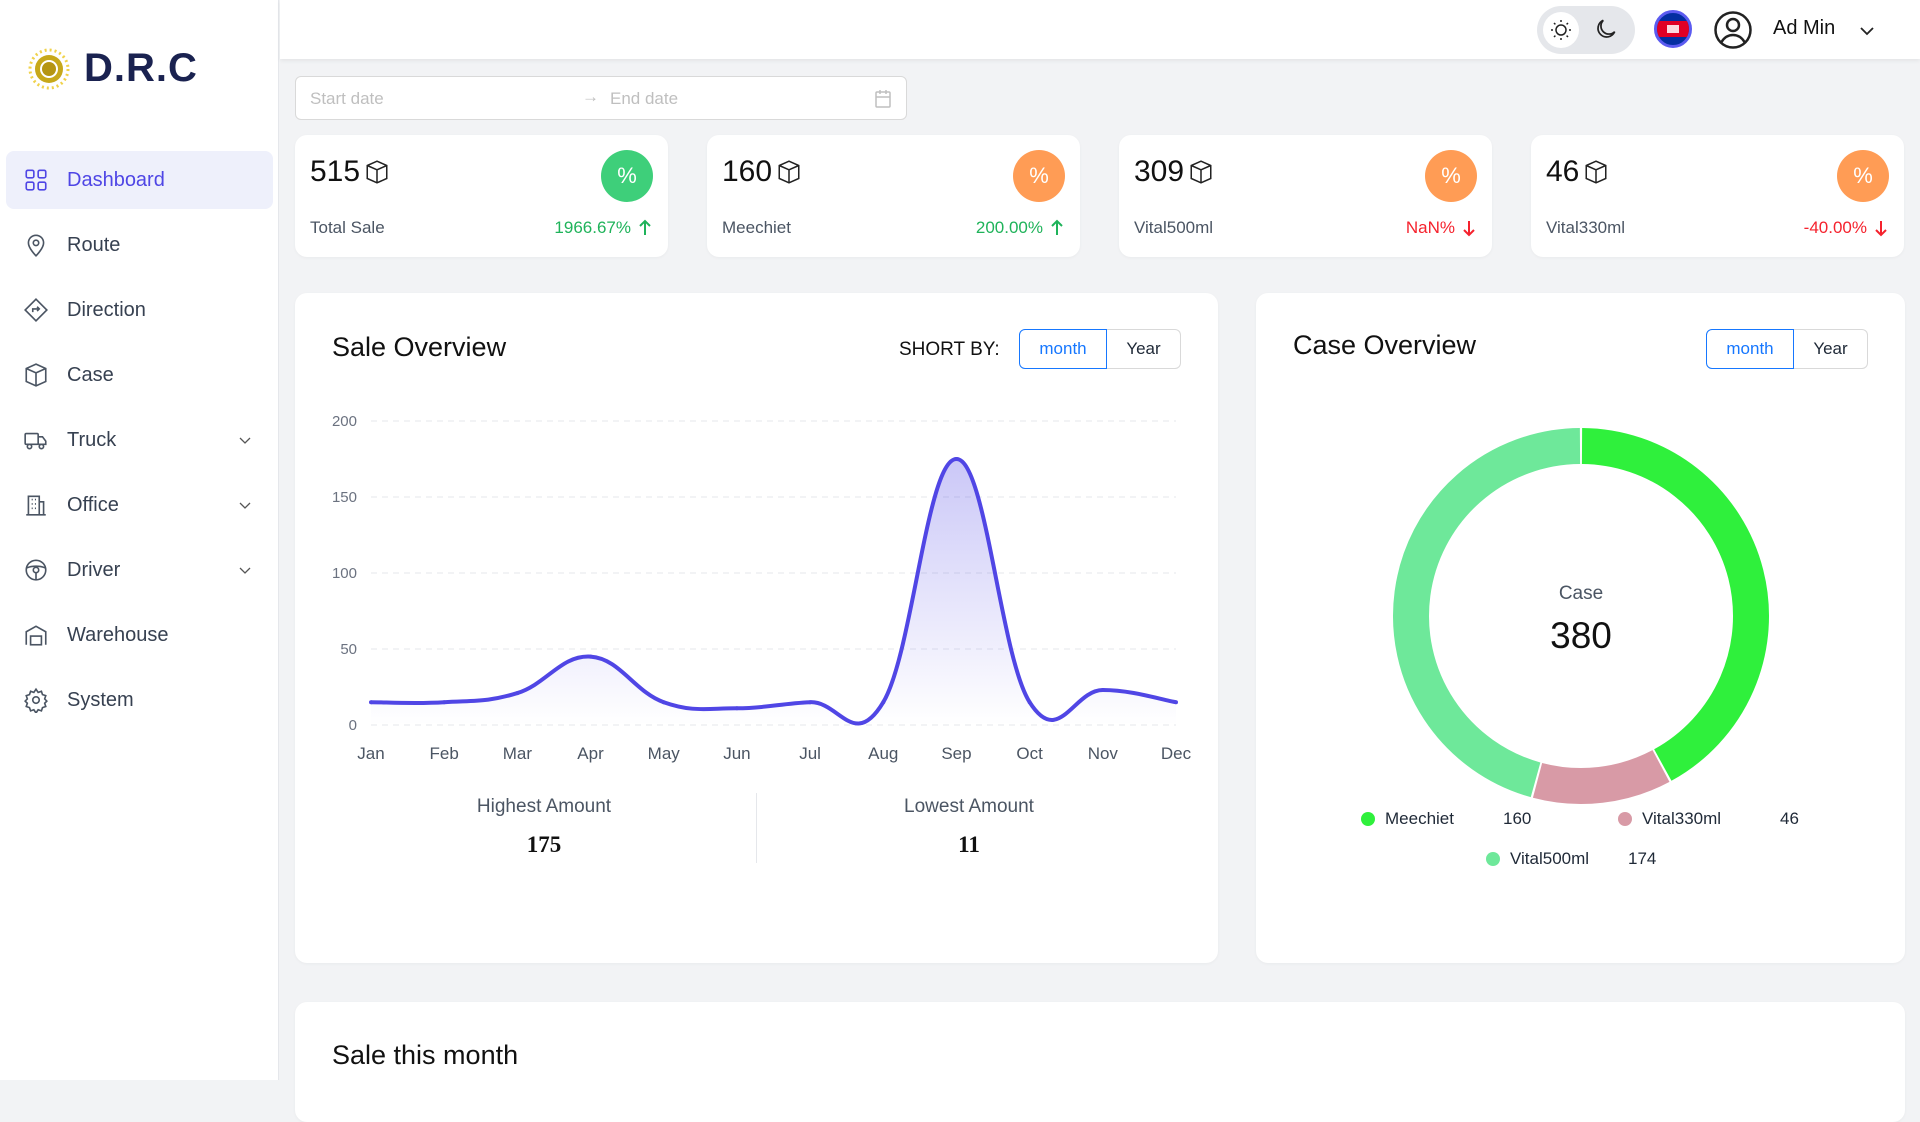  I want to click on sale-this-month-card: Sale this month, so click(1100, 1062).